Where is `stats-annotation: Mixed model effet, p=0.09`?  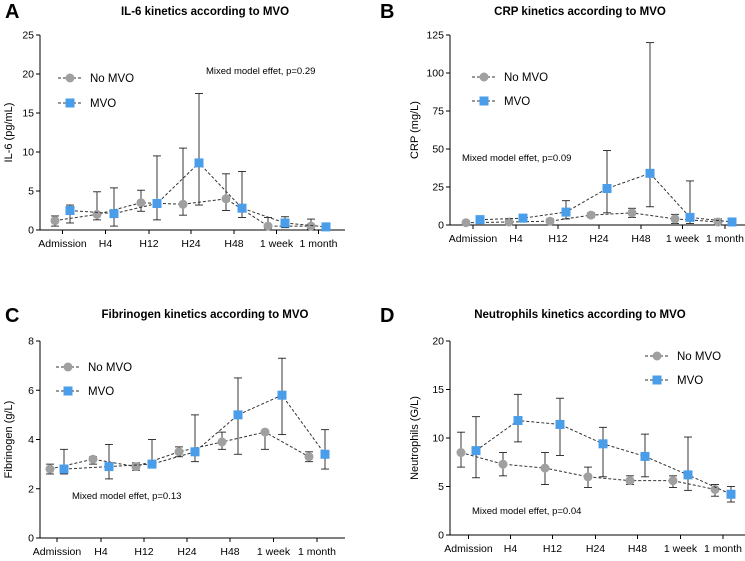 stats-annotation: Mixed model effet, p=0.09 is located at coordinates (516, 158).